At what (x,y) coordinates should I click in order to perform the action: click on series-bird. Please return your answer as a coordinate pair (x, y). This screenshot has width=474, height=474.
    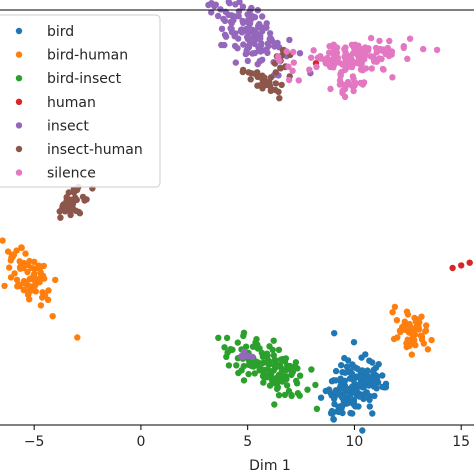
    Looking at the image, I should click on (353, 382).